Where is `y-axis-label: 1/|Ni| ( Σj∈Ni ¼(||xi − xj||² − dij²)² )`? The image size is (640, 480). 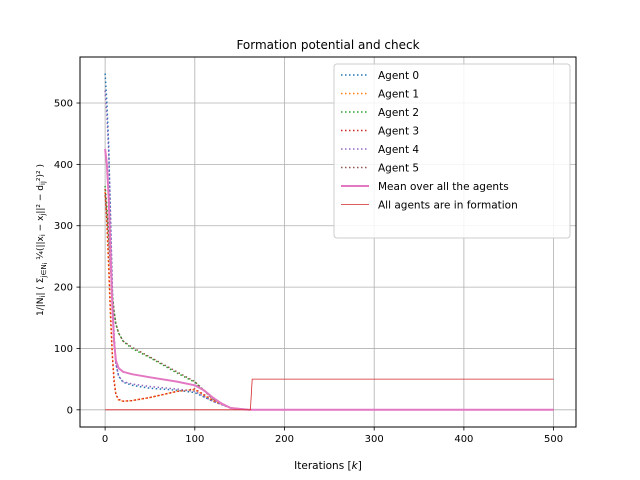 y-axis-label: 1/|Ni| ( Σj∈Ni ¼(||xi − xj||² − dij²)² ) is located at coordinates (42, 240).